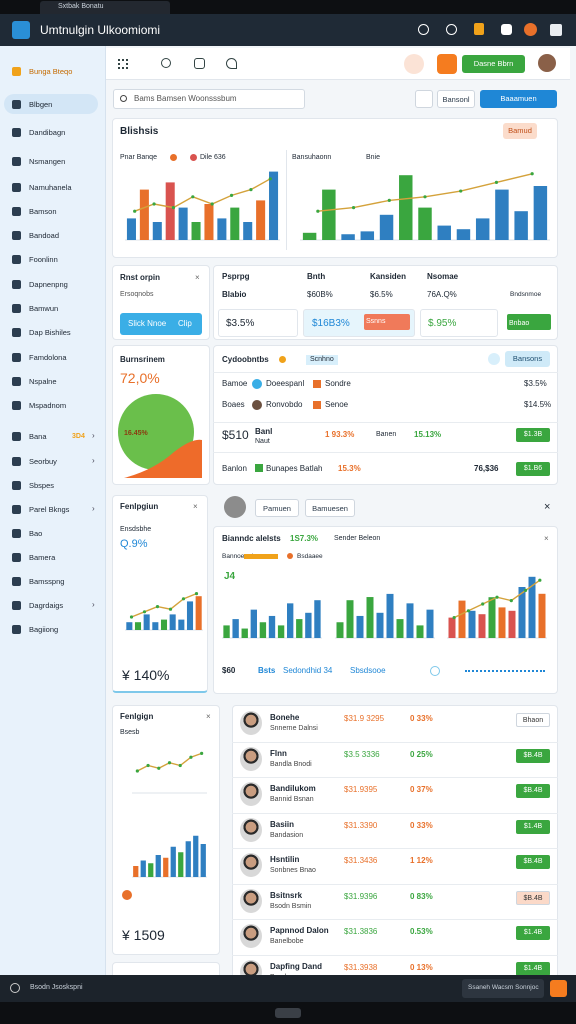 This screenshot has width=576, height=1024. What do you see at coordinates (43, 211) in the screenshot?
I see `nav-item: Bamson` at bounding box center [43, 211].